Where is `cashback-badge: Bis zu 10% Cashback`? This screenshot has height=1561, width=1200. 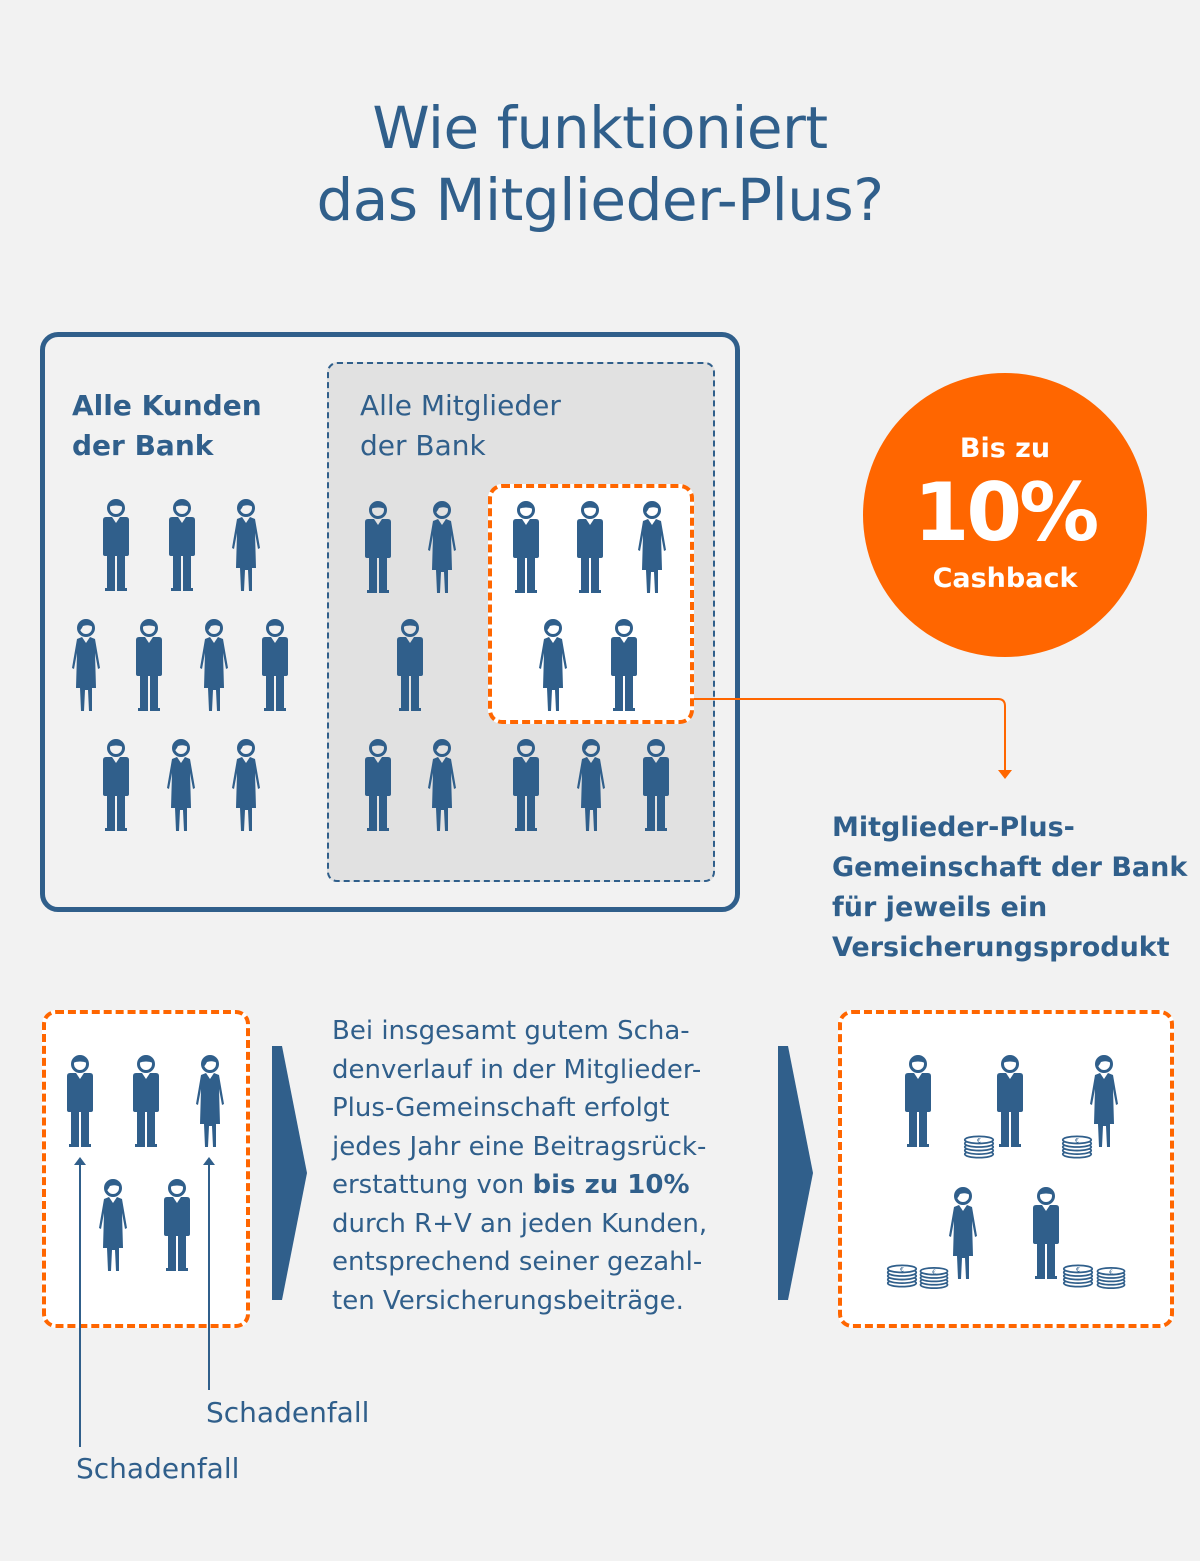
cashback-badge: Bis zu 10% Cashback is located at coordinates (1005, 515).